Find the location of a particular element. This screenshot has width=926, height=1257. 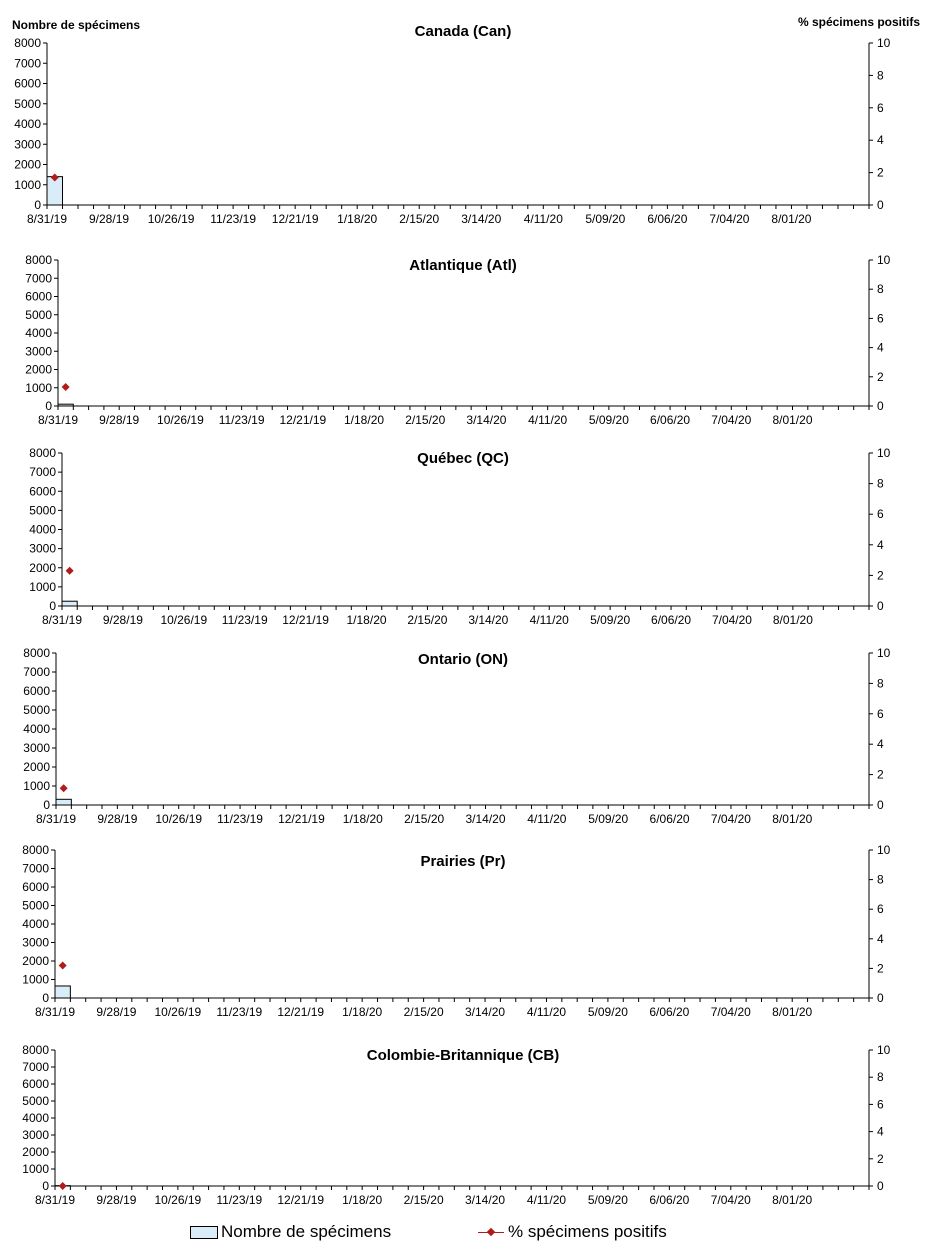

chart-title: Ontario (ON) is located at coordinates (463, 659).